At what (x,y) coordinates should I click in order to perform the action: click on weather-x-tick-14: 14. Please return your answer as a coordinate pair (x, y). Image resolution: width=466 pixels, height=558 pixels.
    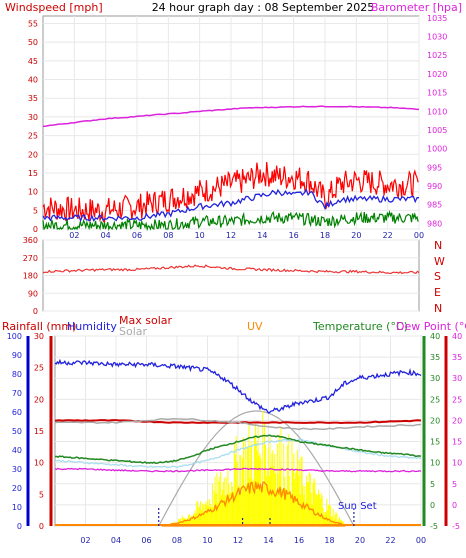
    Looking at the image, I should click on (268, 540).